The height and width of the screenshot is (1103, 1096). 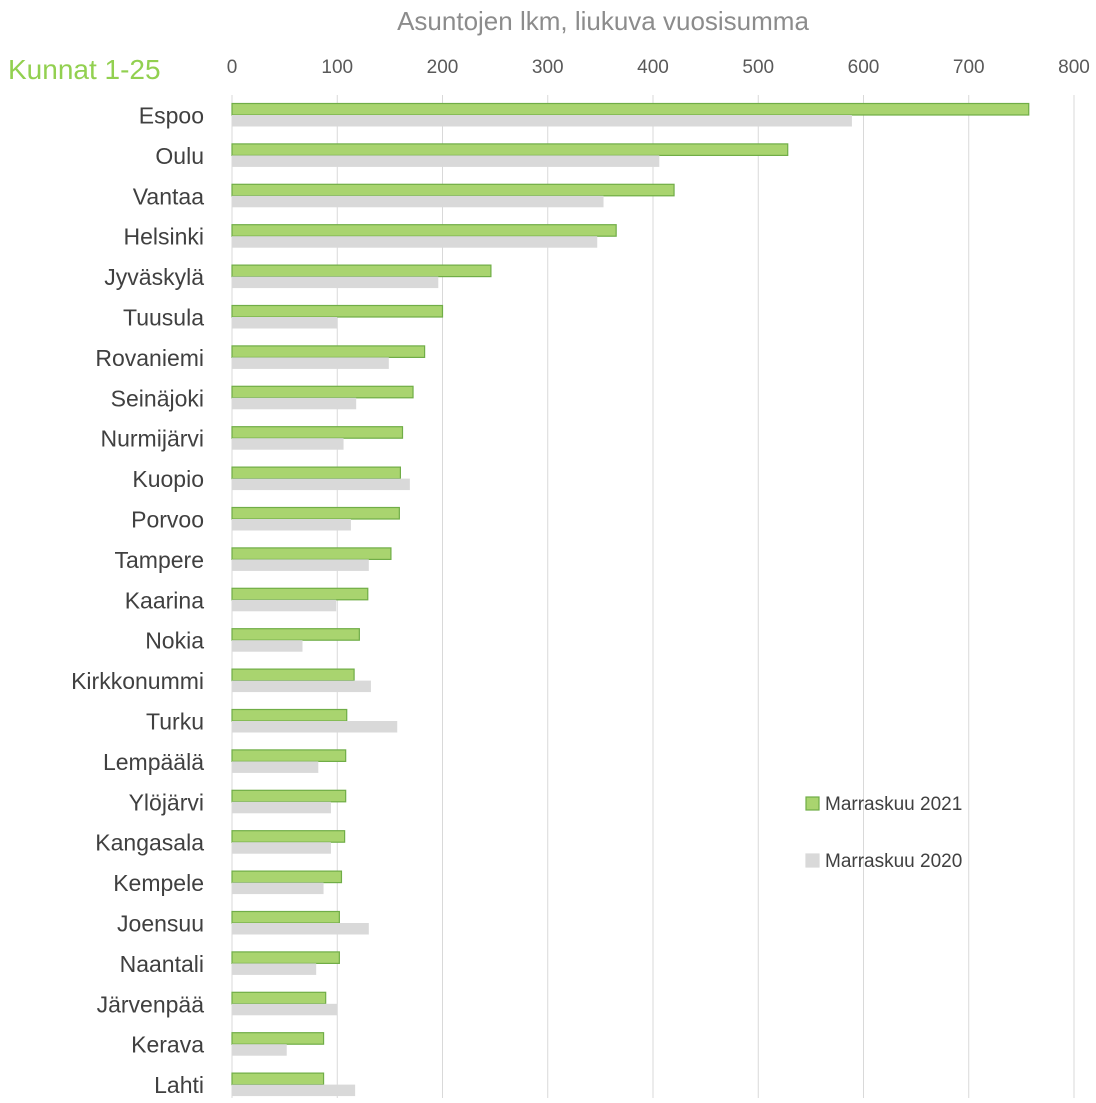 I want to click on category-label: Järvenpää, so click(x=151, y=1004).